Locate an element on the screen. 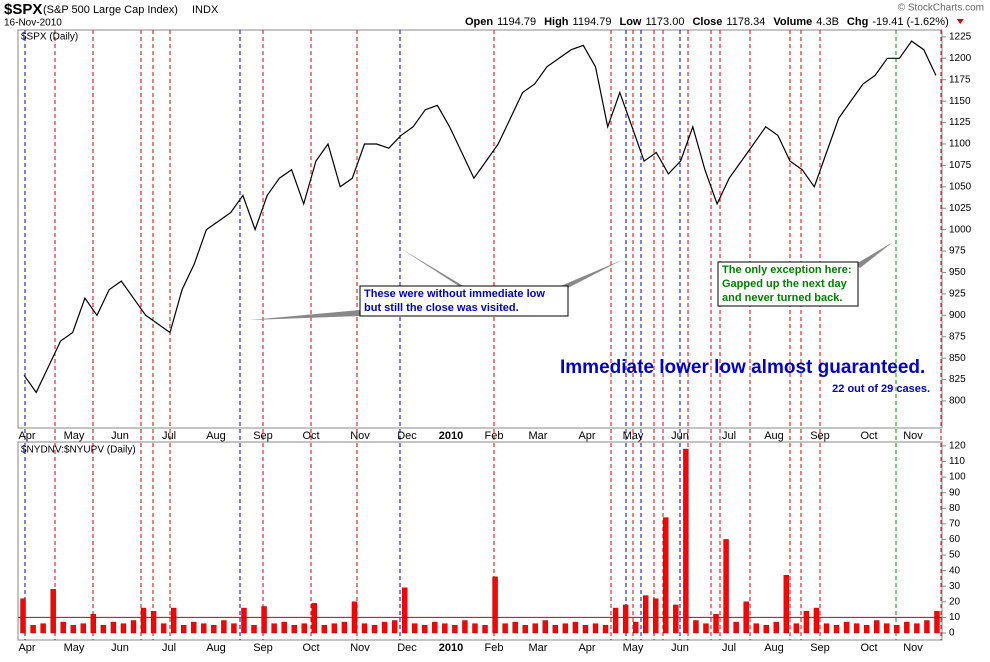  x-tick-label: 2010 is located at coordinates (451, 436).